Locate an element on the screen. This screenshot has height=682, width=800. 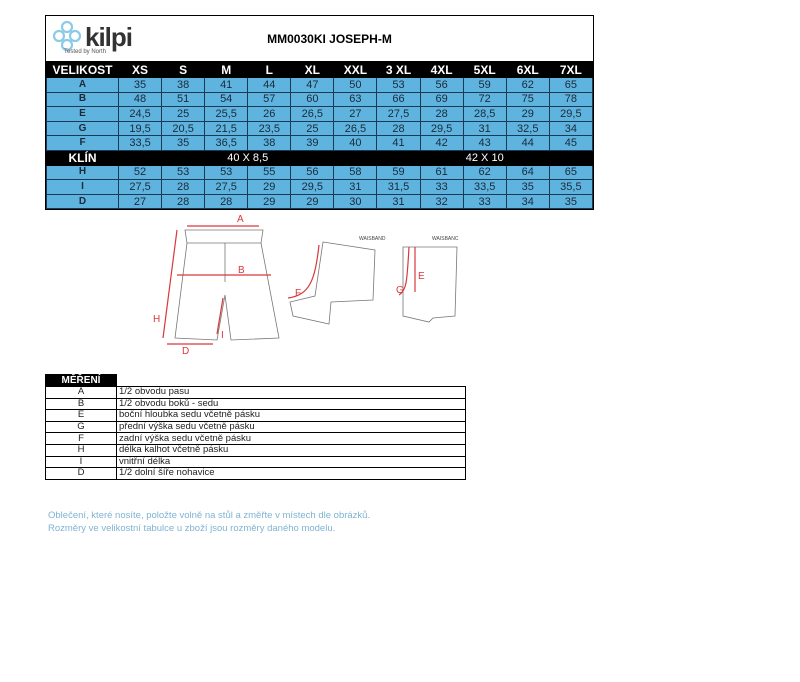
size-value-cell: 39 is located at coordinates (312, 143).